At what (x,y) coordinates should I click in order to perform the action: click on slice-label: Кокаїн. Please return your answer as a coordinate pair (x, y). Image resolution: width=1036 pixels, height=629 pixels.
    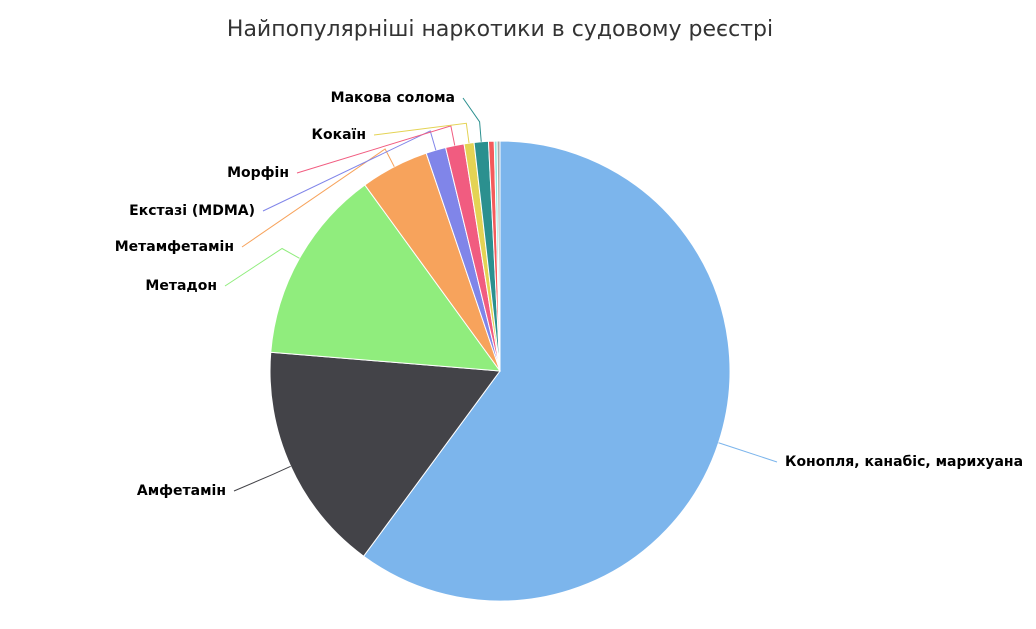
    Looking at the image, I should click on (339, 135).